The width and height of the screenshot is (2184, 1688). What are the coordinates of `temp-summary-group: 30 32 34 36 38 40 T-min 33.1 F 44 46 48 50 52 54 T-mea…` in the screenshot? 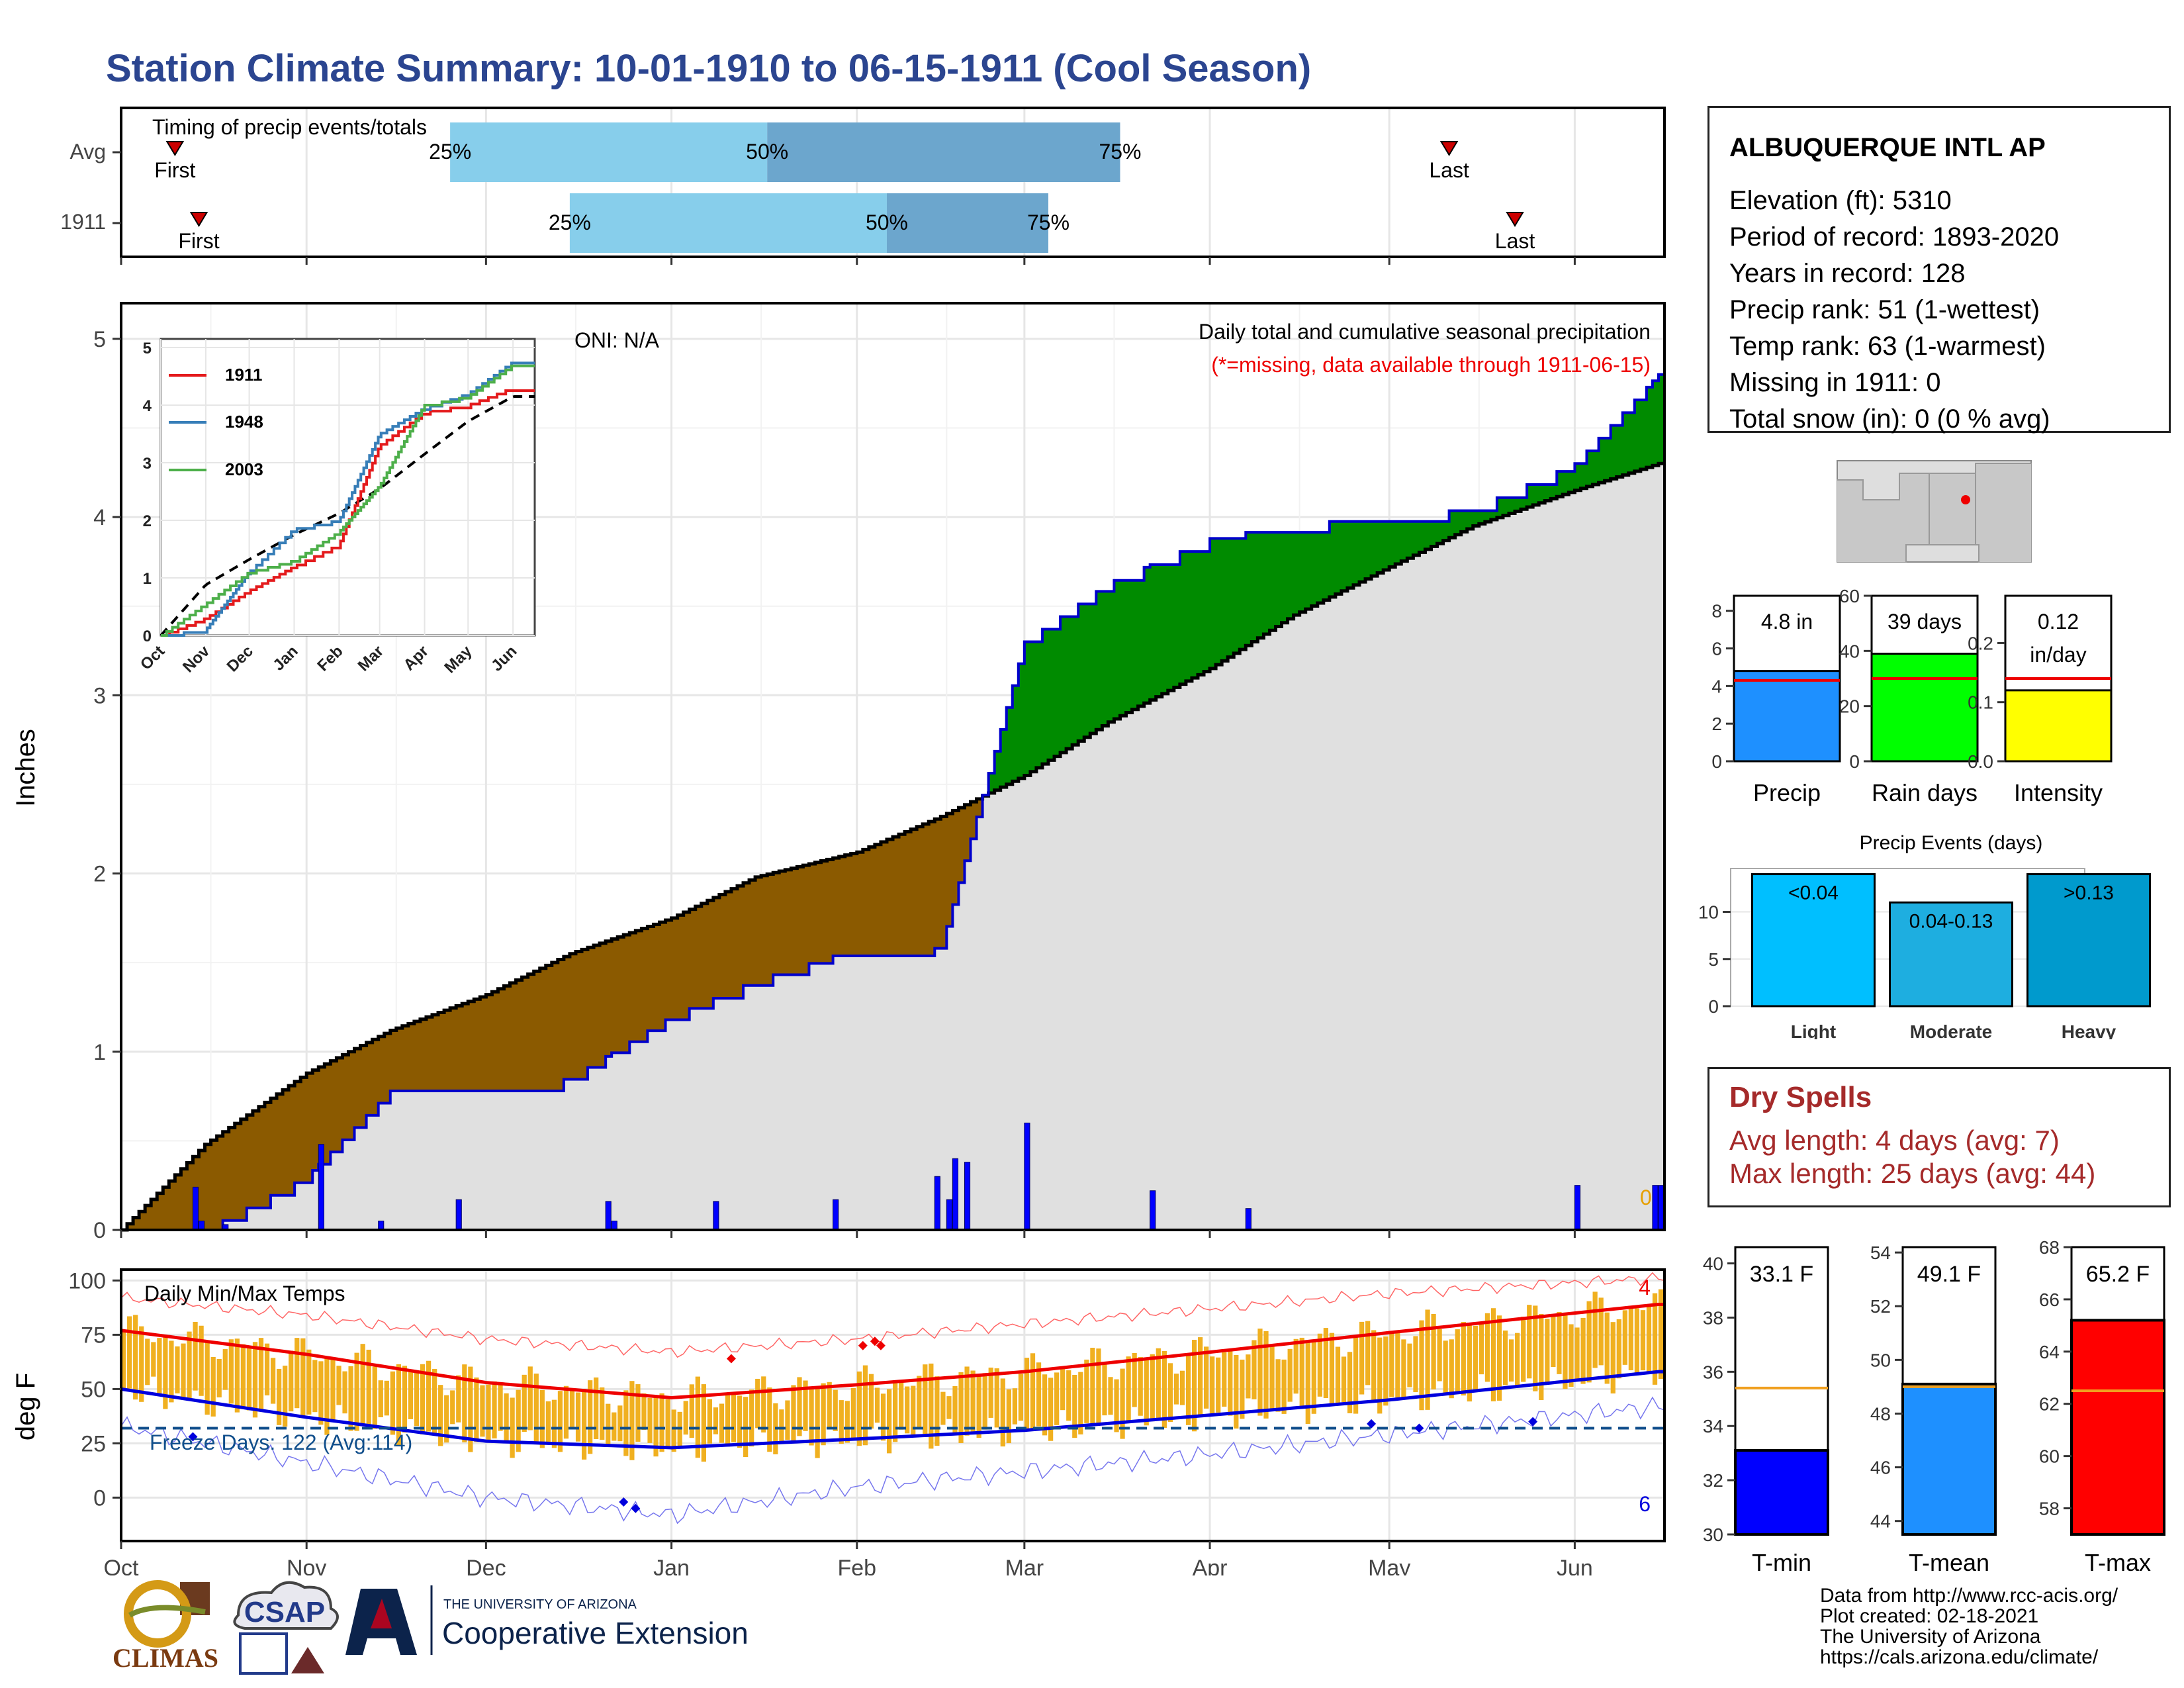 It's located at (1934, 1406).